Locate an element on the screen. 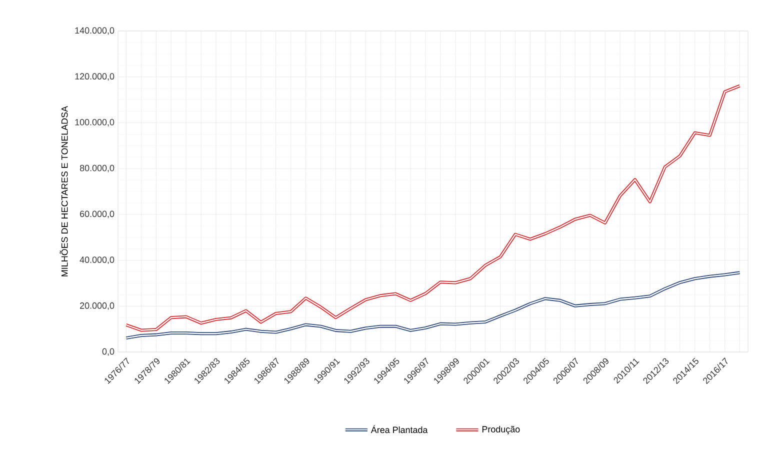 The image size is (772, 449). y-tick-label: 100.000,0 is located at coordinates (94, 122).